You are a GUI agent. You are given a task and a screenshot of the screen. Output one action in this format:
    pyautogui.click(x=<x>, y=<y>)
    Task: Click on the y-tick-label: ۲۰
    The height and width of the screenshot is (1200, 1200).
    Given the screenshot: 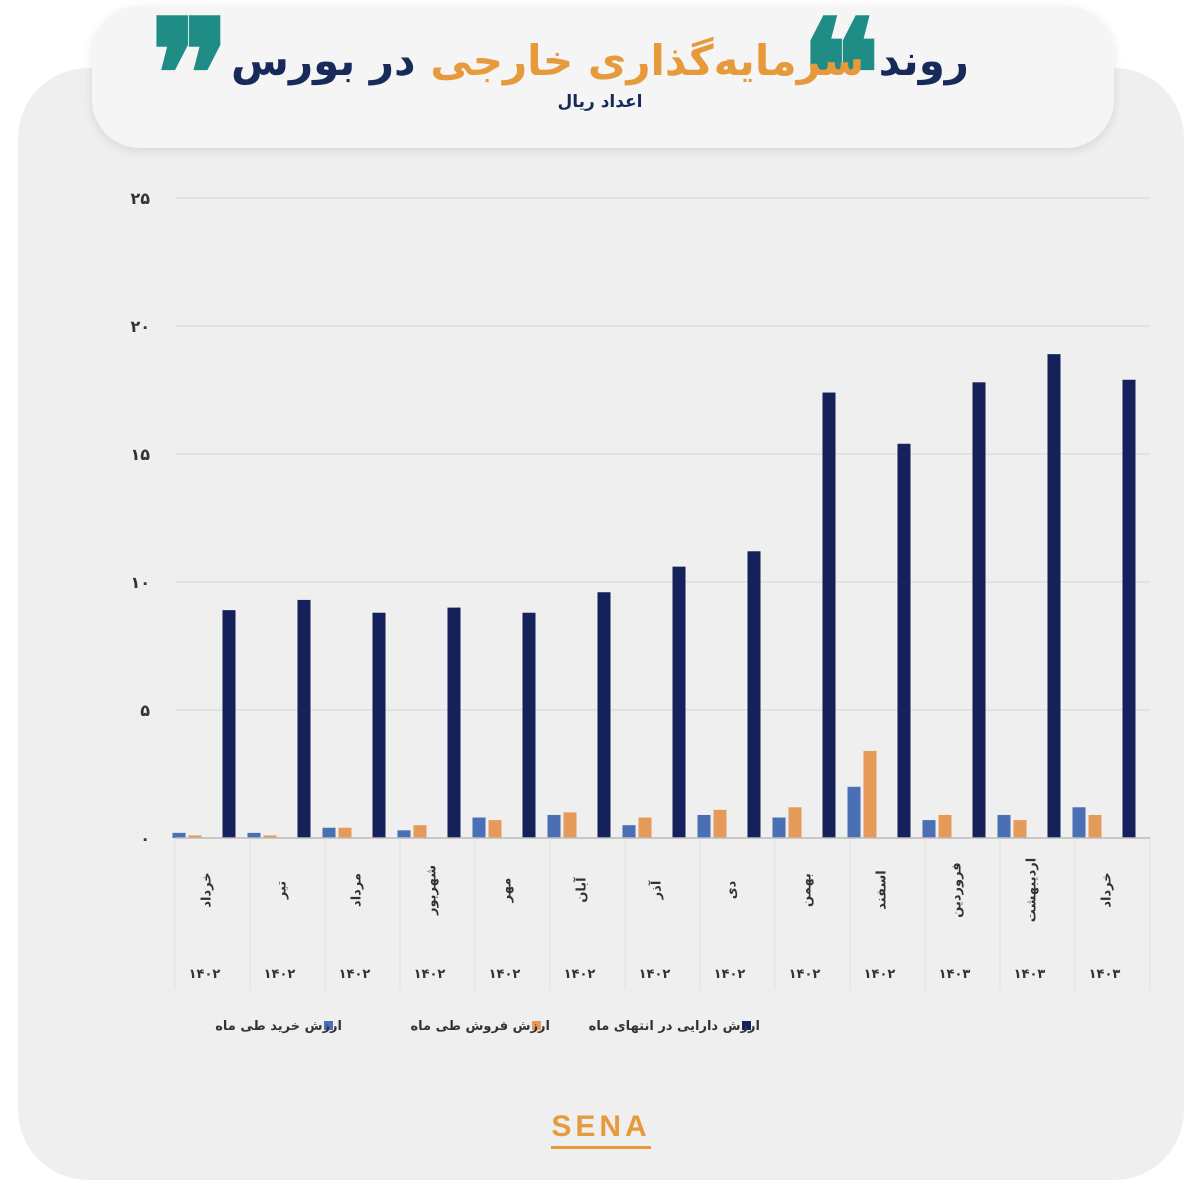 What is the action you would take?
    pyautogui.click(x=140, y=326)
    